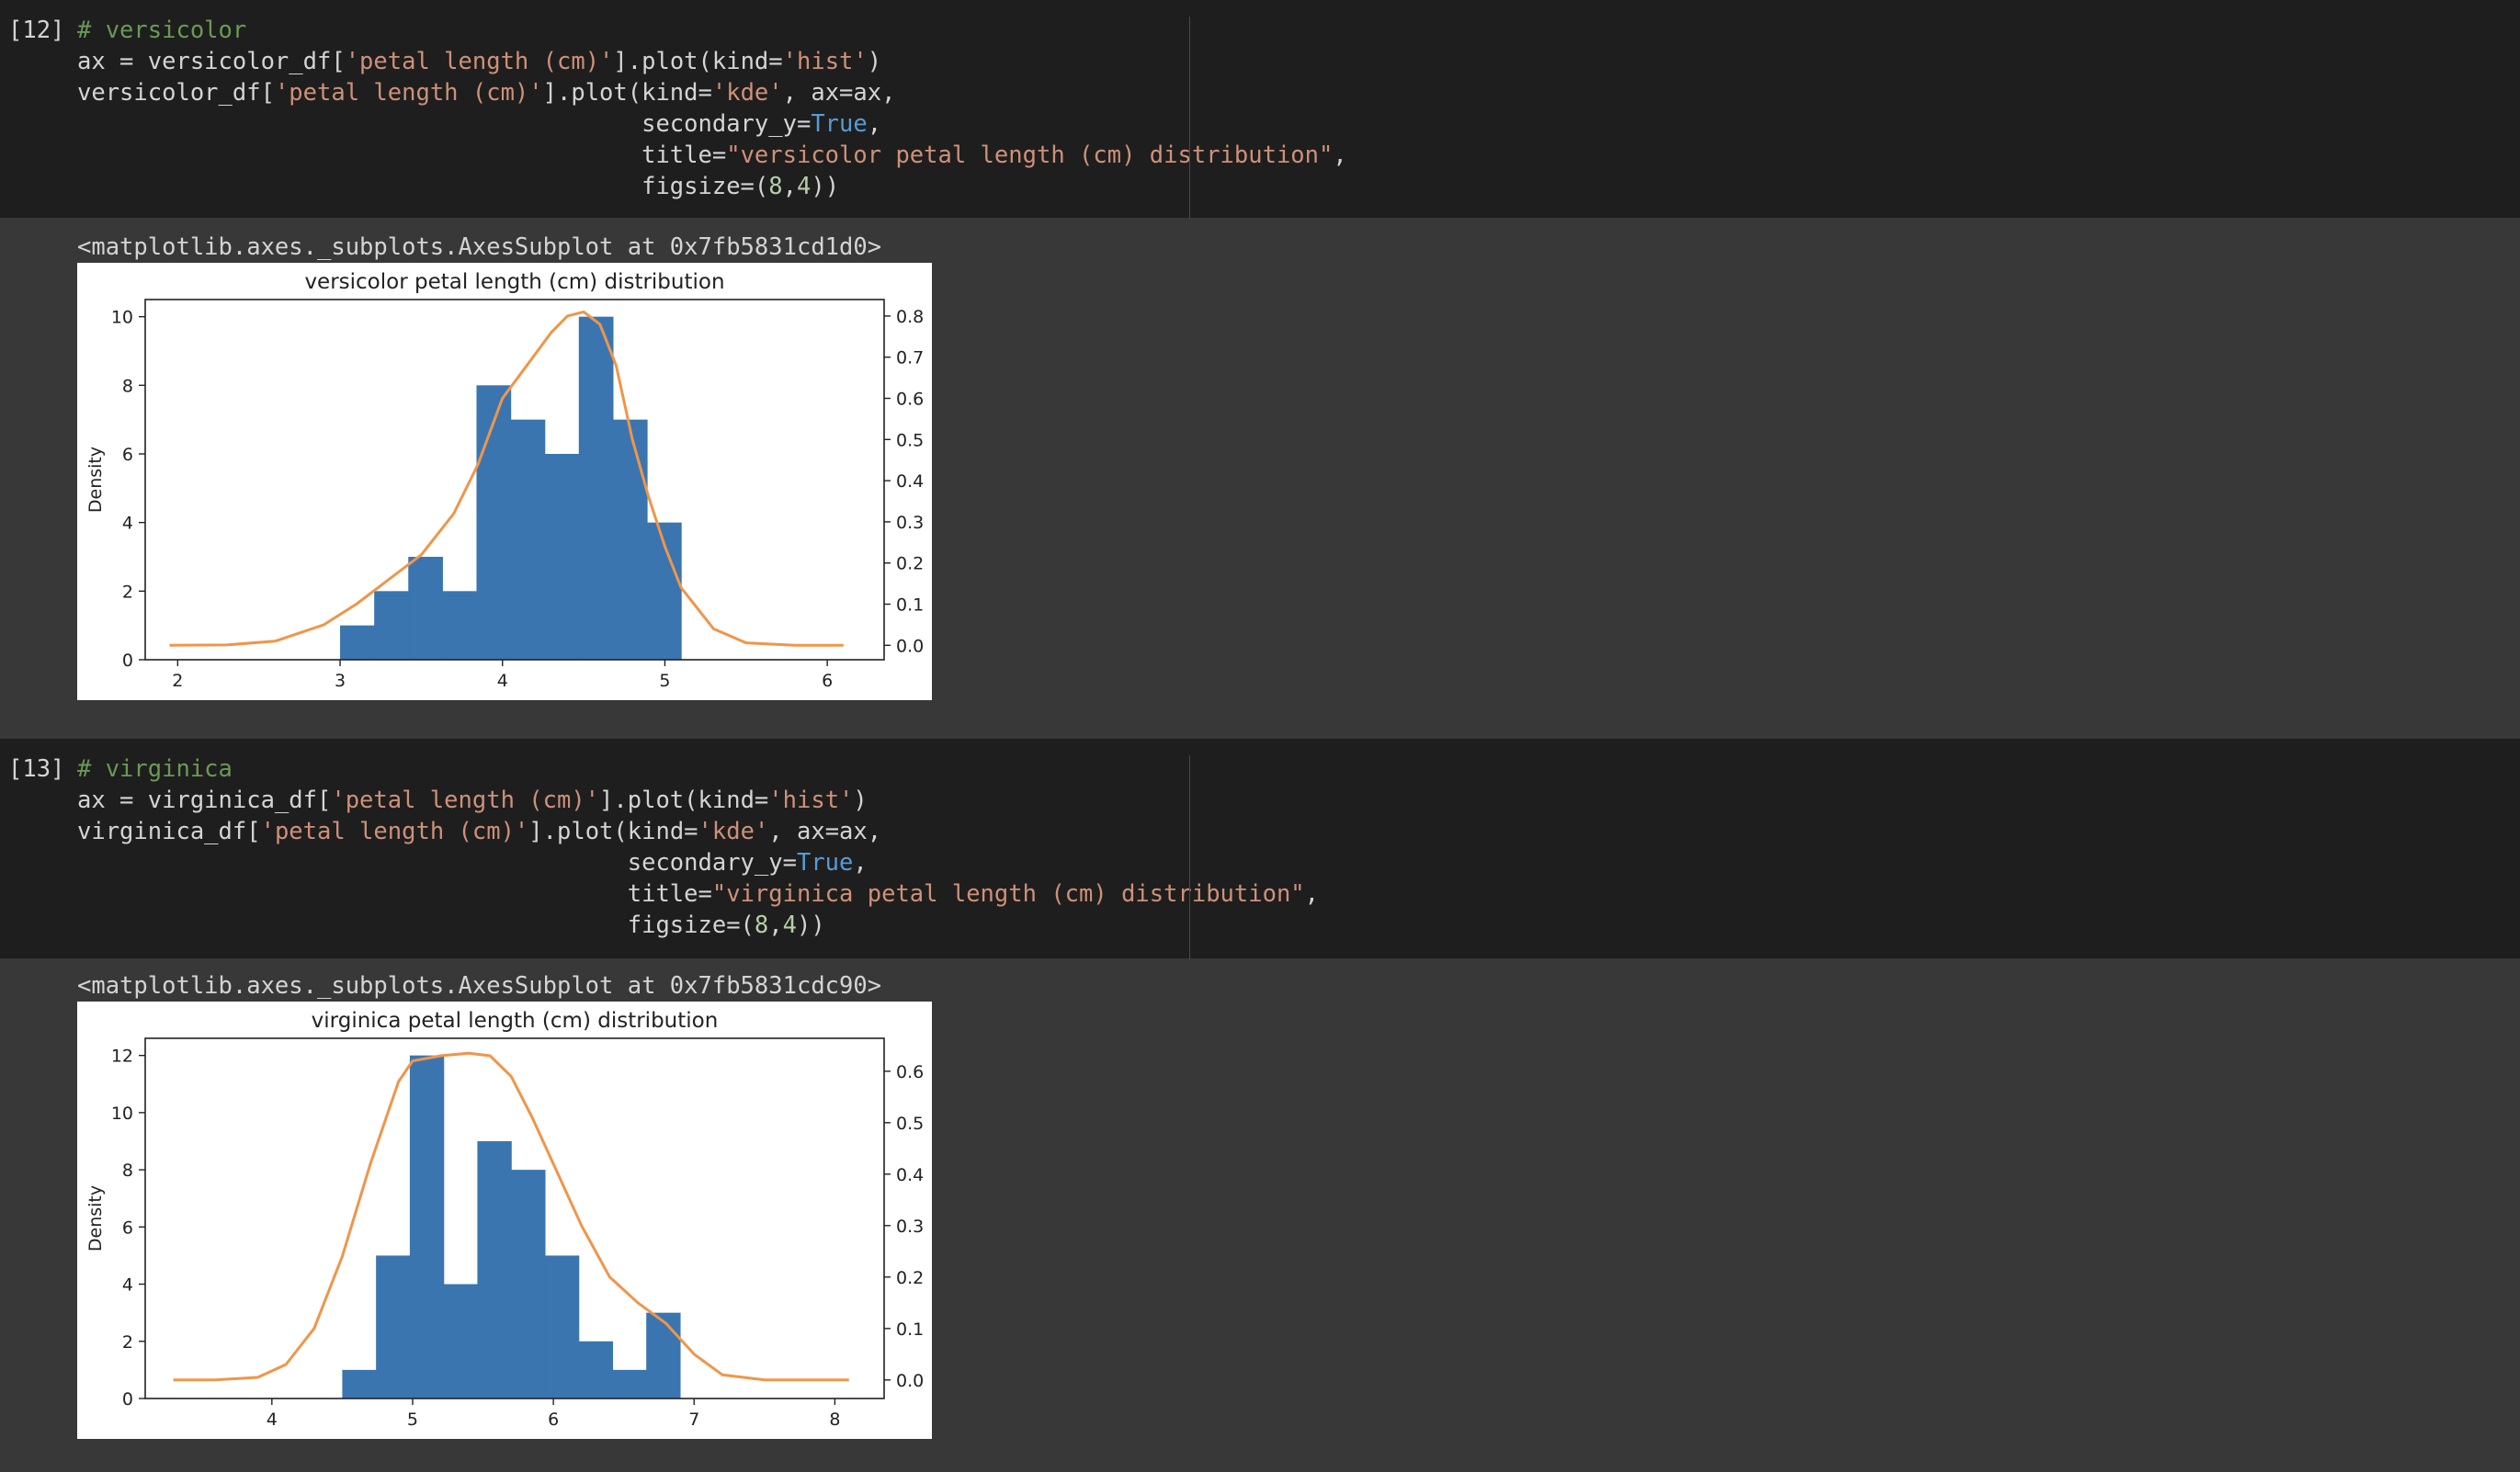 Image resolution: width=2520 pixels, height=1472 pixels. I want to click on code-line: # virginica, so click(155, 769).